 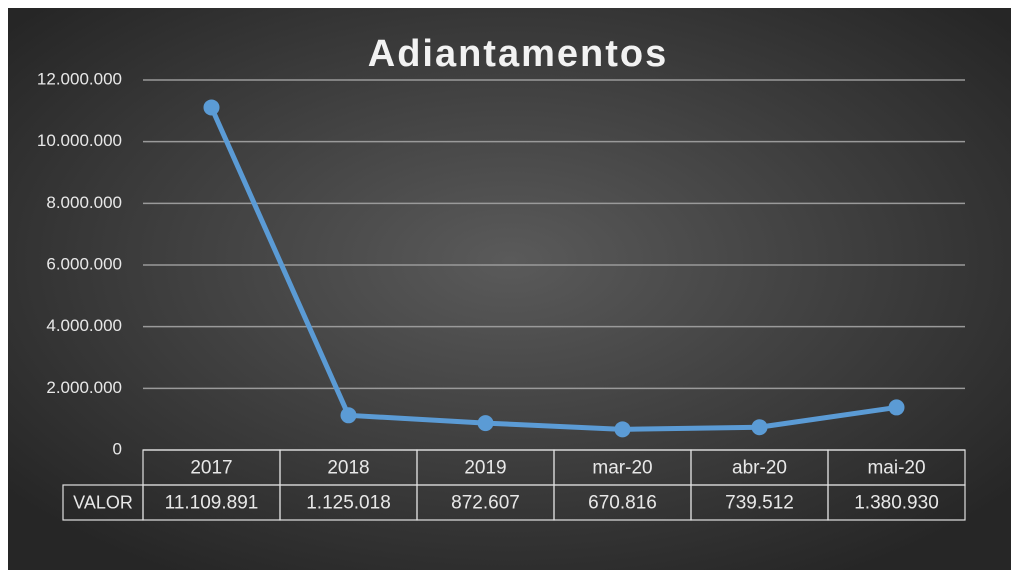 I want to click on data-label: 872.607, so click(x=485, y=503).